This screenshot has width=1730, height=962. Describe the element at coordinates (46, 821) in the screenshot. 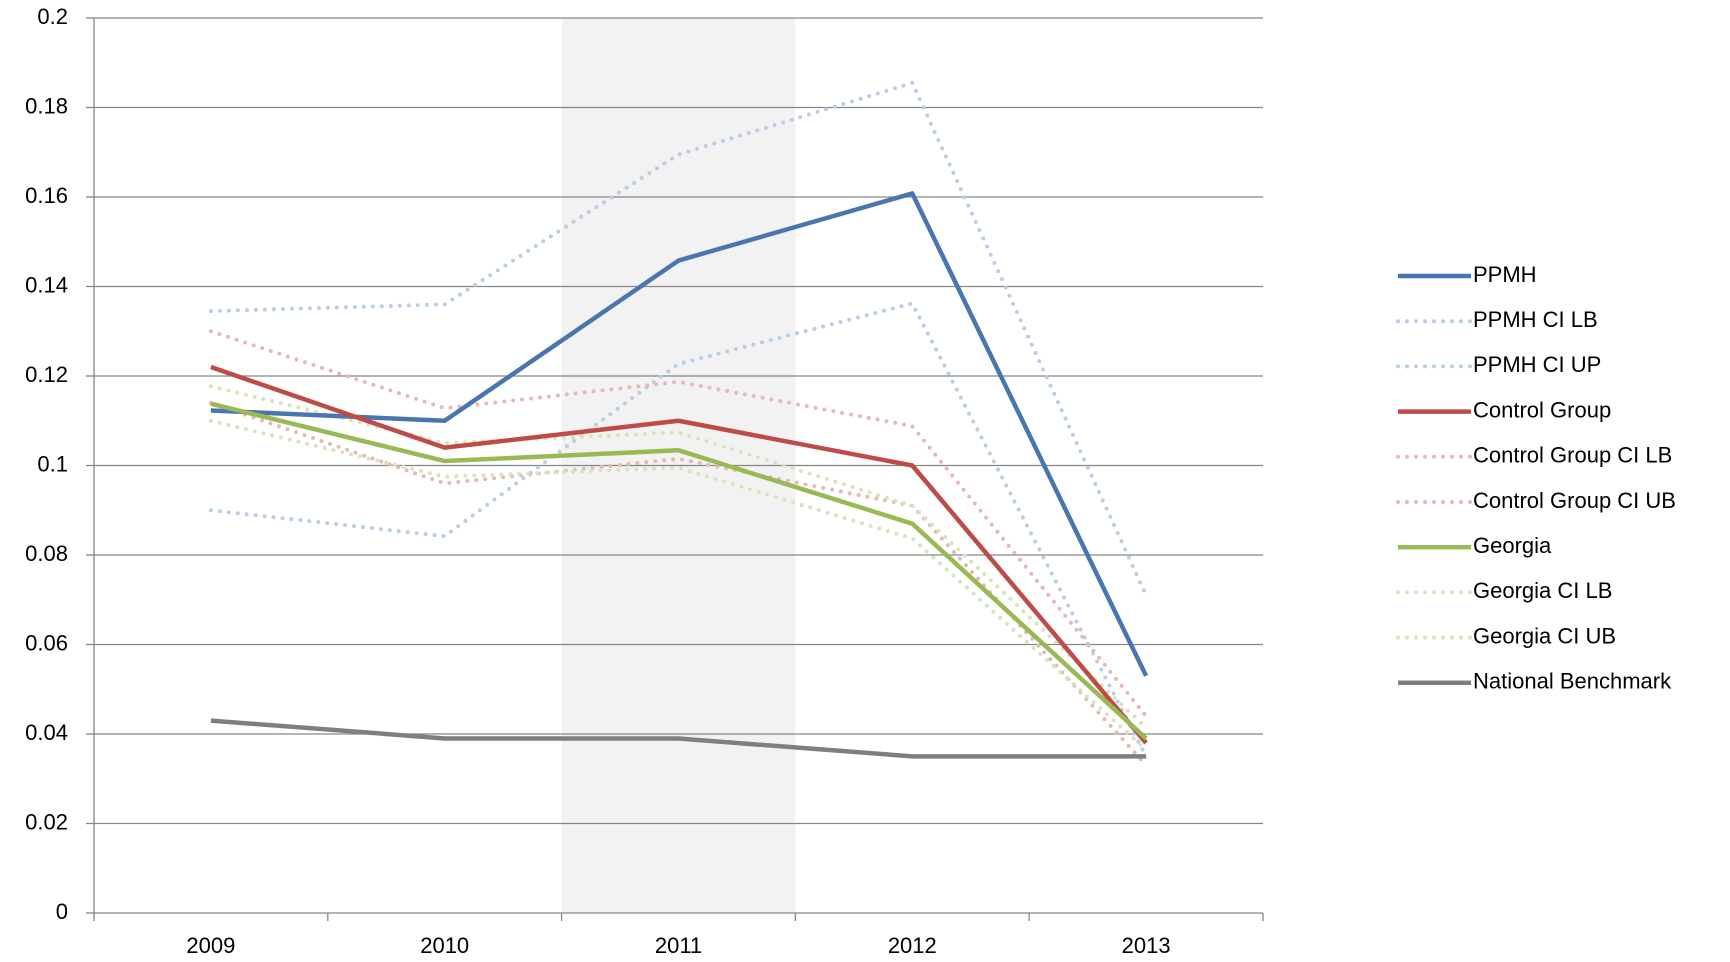

I see `y-tick-label: 0.02` at that location.